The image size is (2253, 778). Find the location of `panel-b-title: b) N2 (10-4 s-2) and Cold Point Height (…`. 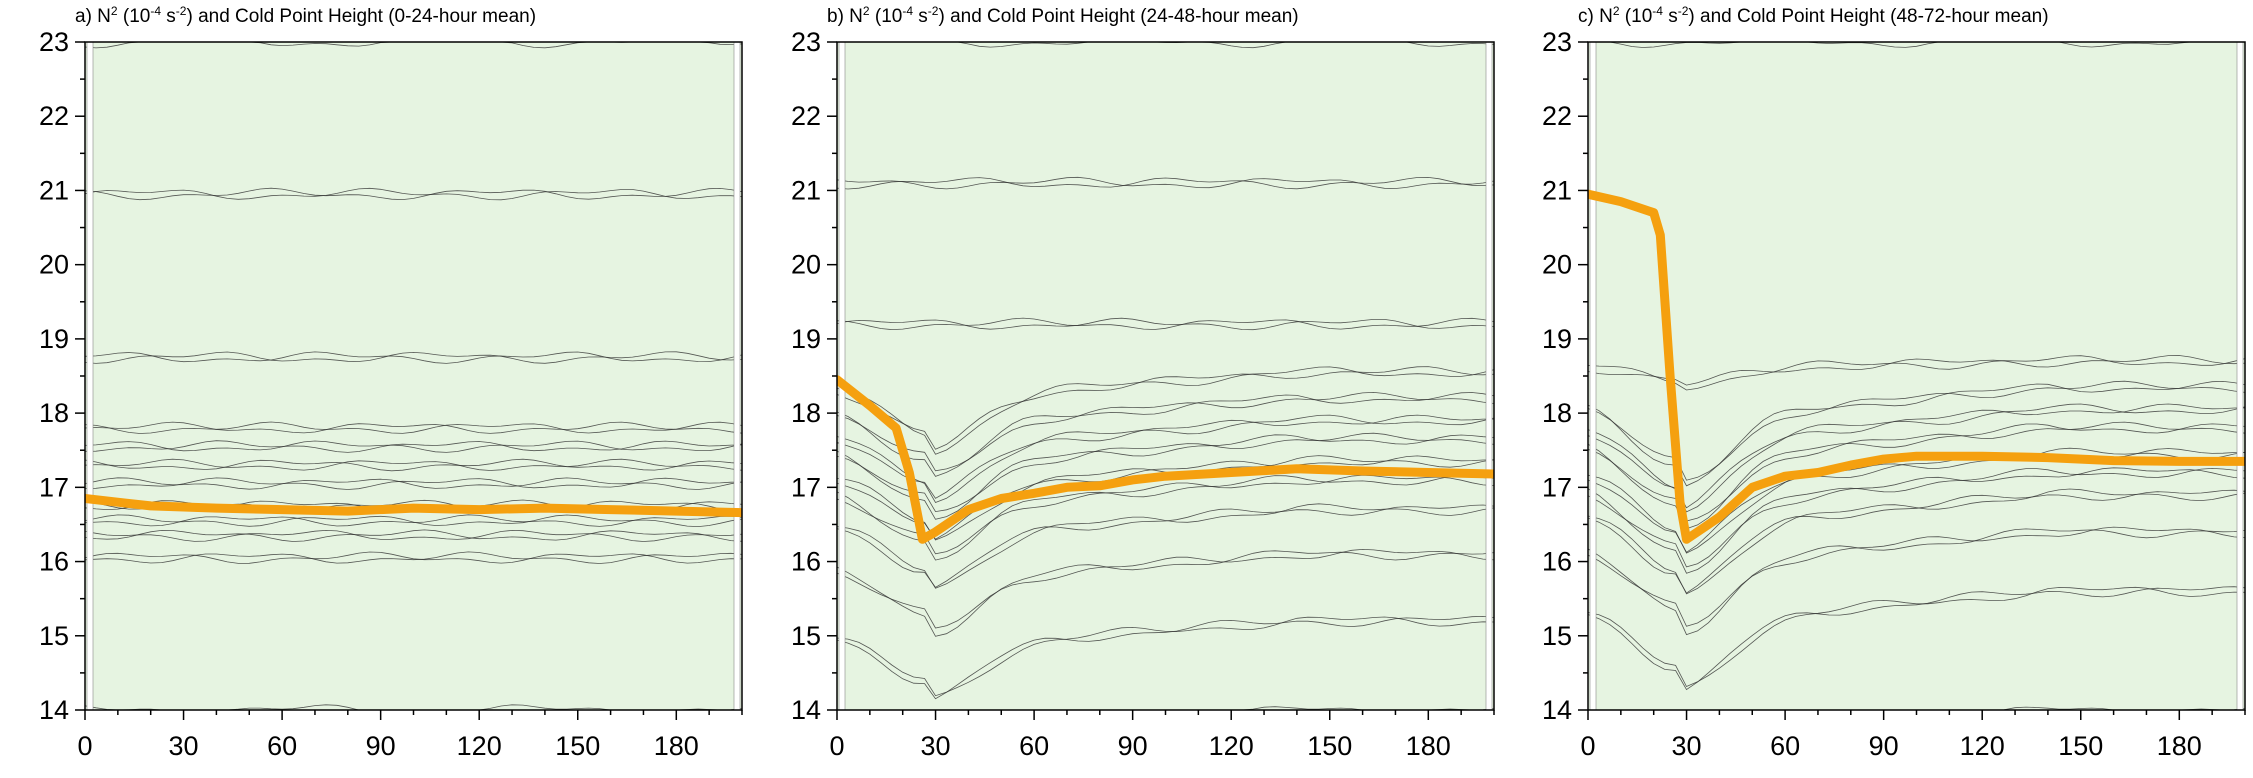

panel-b-title: b) N2 (10-4 s-2) and Cold Point Height (… is located at coordinates (1063, 15).